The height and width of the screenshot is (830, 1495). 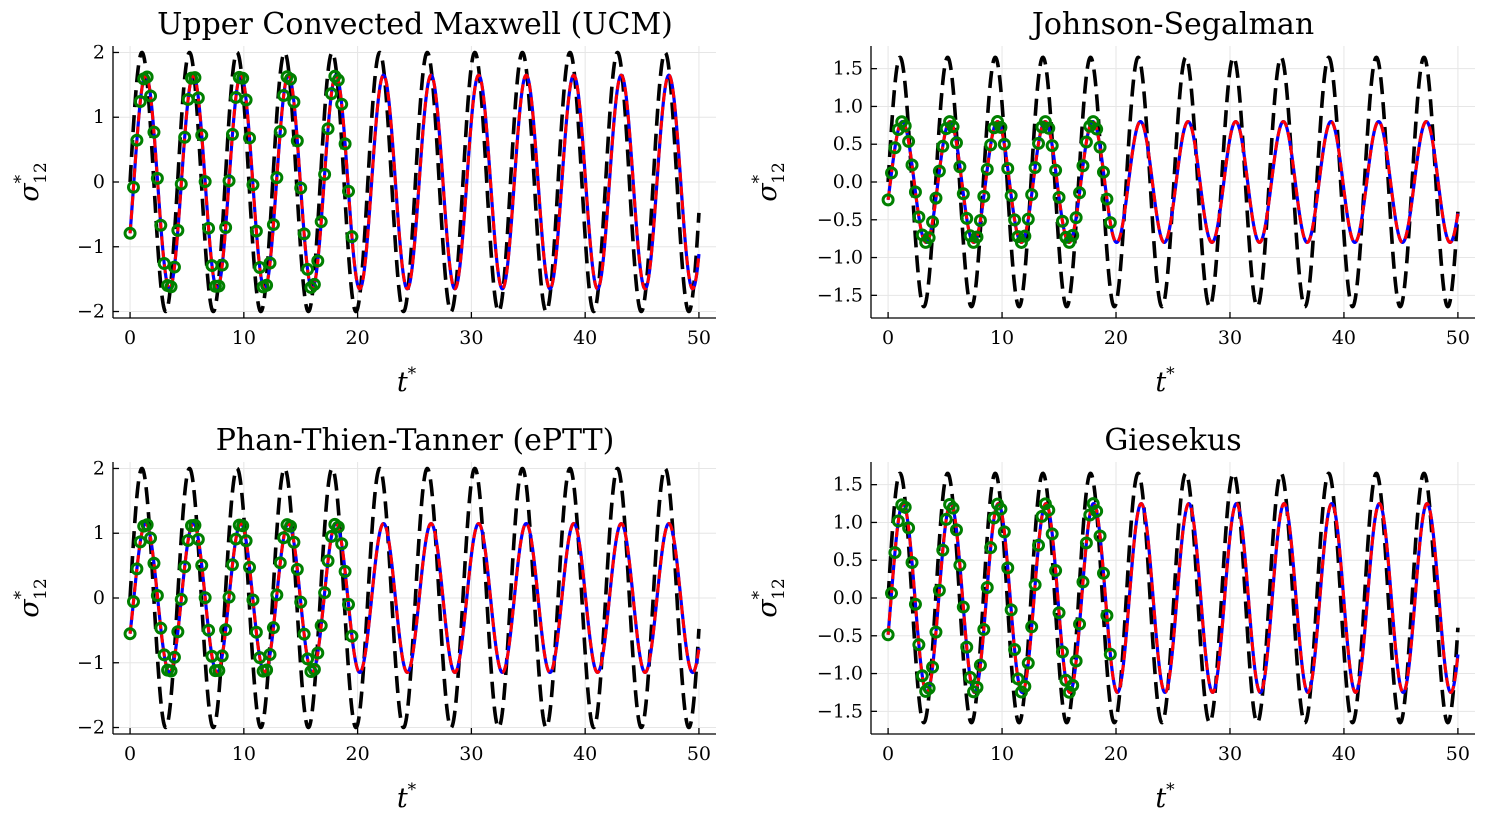 I want to click on series-green-circles, so click(x=999, y=598).